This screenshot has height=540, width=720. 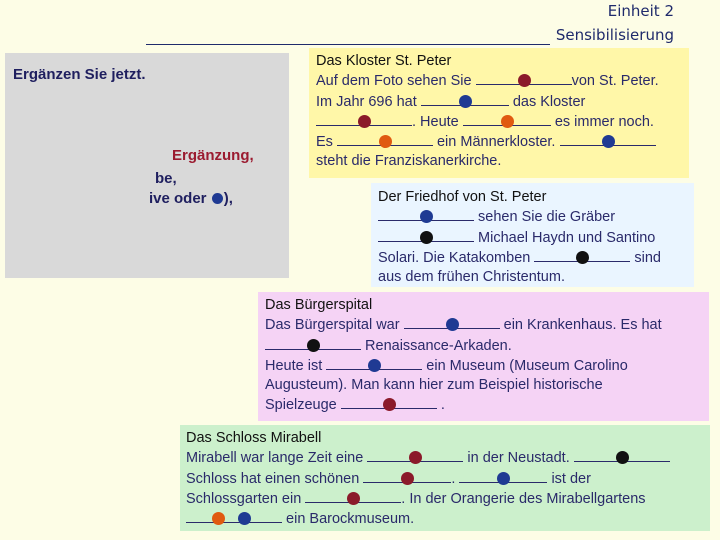 What do you see at coordinates (640, 11) in the screenshot?
I see `unit-heading: Einheit 2` at bounding box center [640, 11].